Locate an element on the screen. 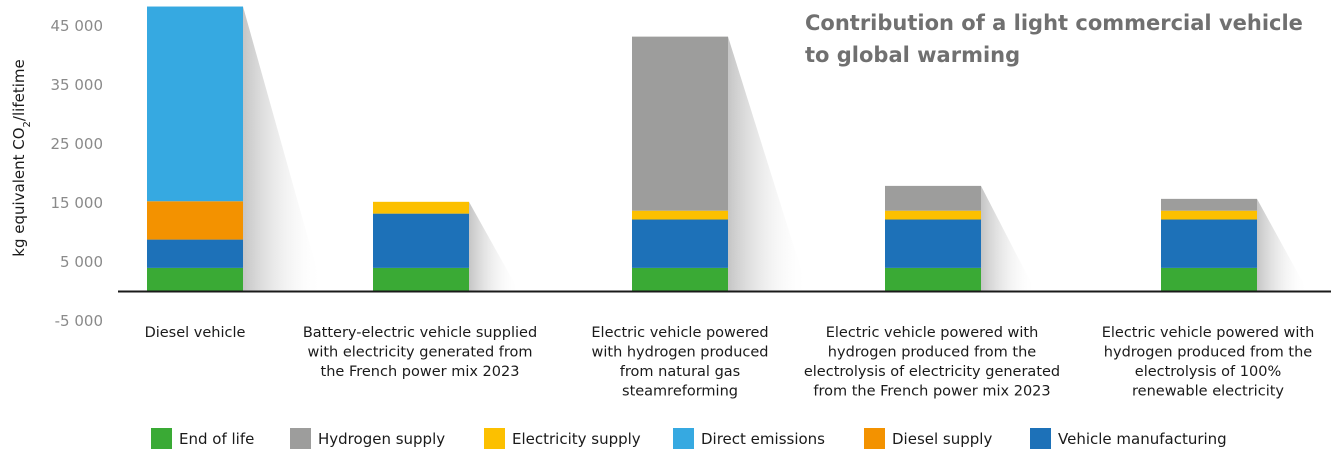 Image resolution: width=1331 pixels, height=450 pixels. legend-item-hydrogen-supply: Hydrogen supply is located at coordinates (367, 438).